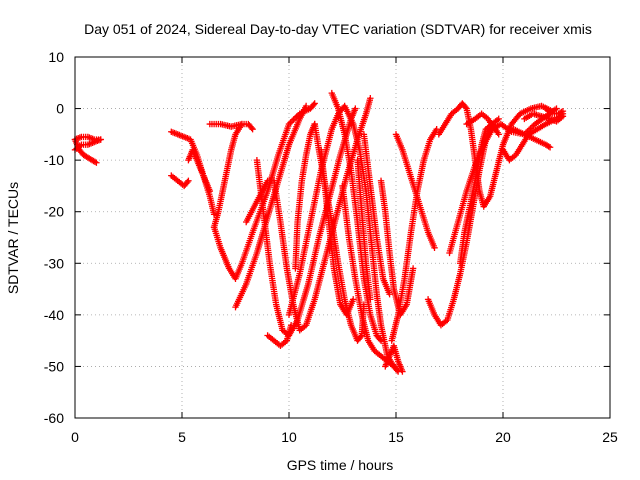 This screenshot has height=480, width=640. I want to click on x-tick-label: 25, so click(610, 437).